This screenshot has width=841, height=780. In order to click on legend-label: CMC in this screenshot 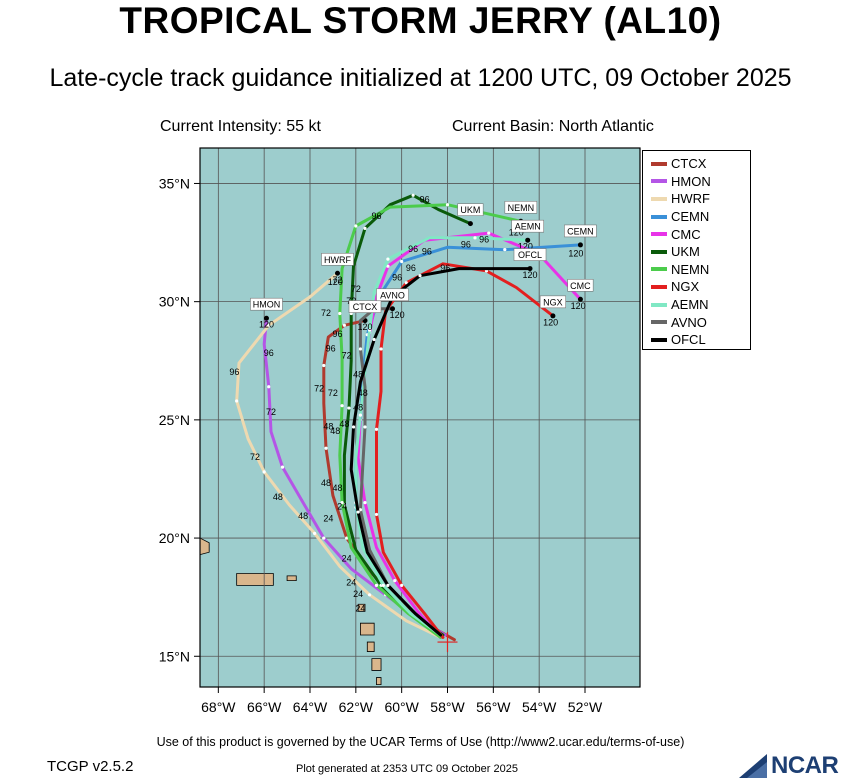, I will do `click(686, 234)`.